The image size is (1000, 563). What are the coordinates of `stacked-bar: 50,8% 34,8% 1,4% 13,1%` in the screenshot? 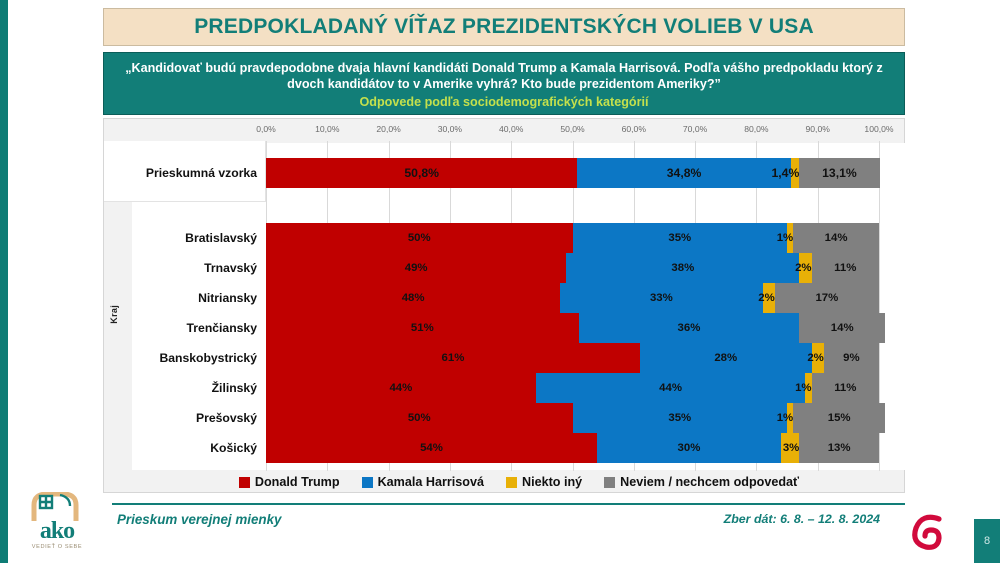 It's located at (573, 173).